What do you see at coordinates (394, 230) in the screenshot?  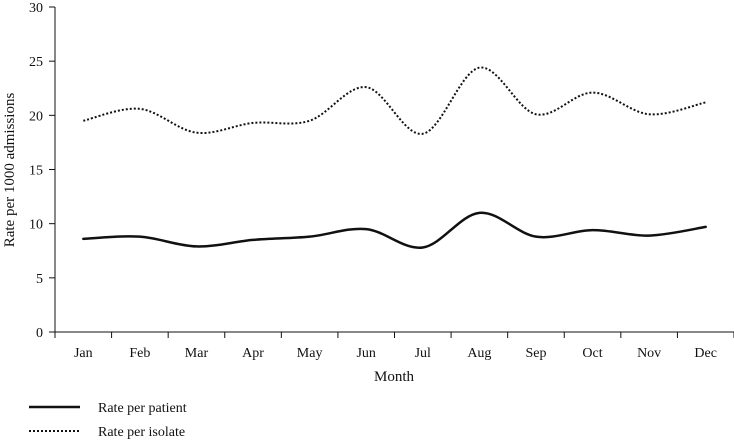 I see `series-line-rate-per-patient` at bounding box center [394, 230].